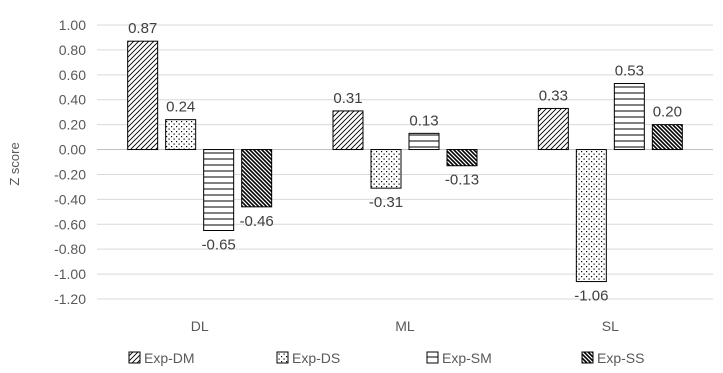 This screenshot has width=723, height=373. Describe the element at coordinates (142, 28) in the screenshot. I see `data-label: 0.87` at that location.